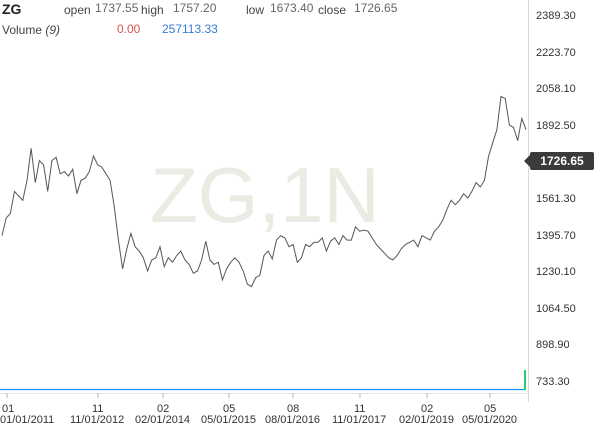  Describe the element at coordinates (556, 272) in the screenshot. I see `y-tick-label: 1230.10` at that location.